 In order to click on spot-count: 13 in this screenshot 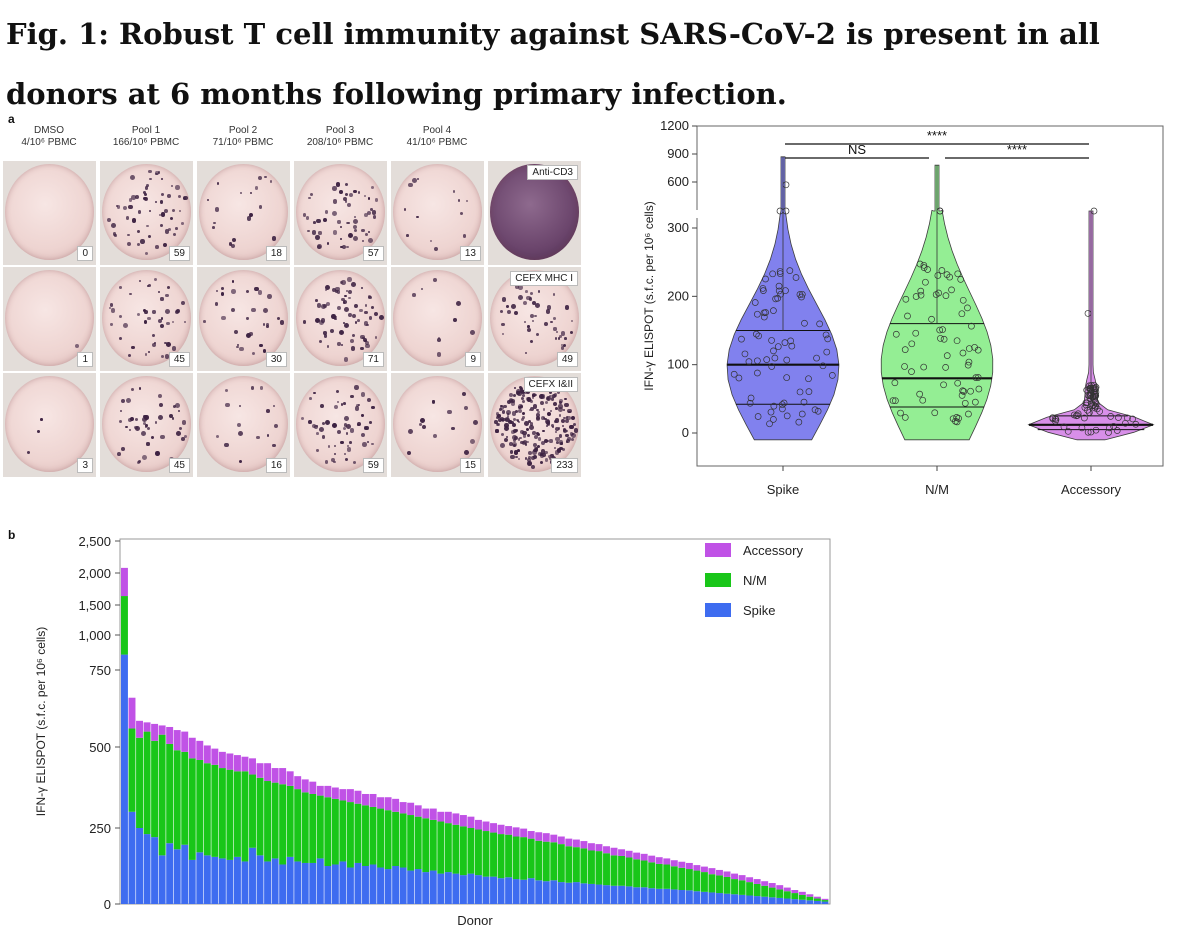, I will do `click(470, 253)`.